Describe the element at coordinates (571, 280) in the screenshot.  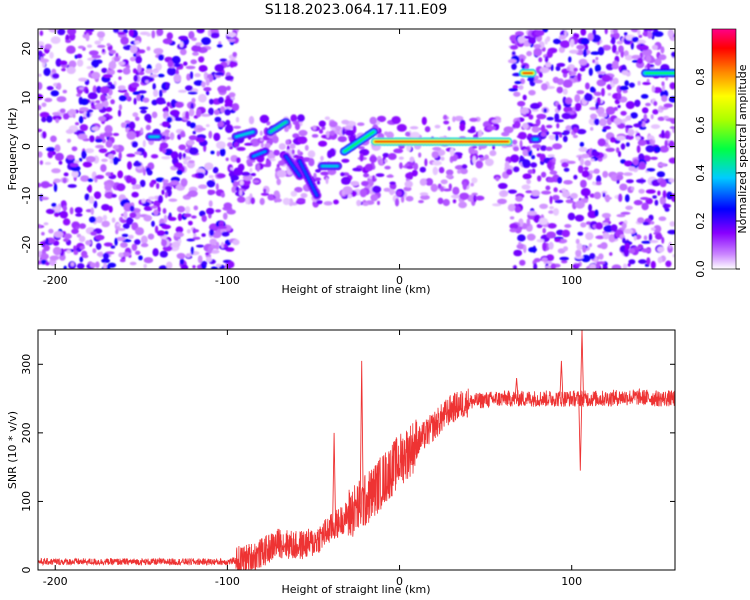
I see `spectrogram-x-tick-label: 100` at that location.